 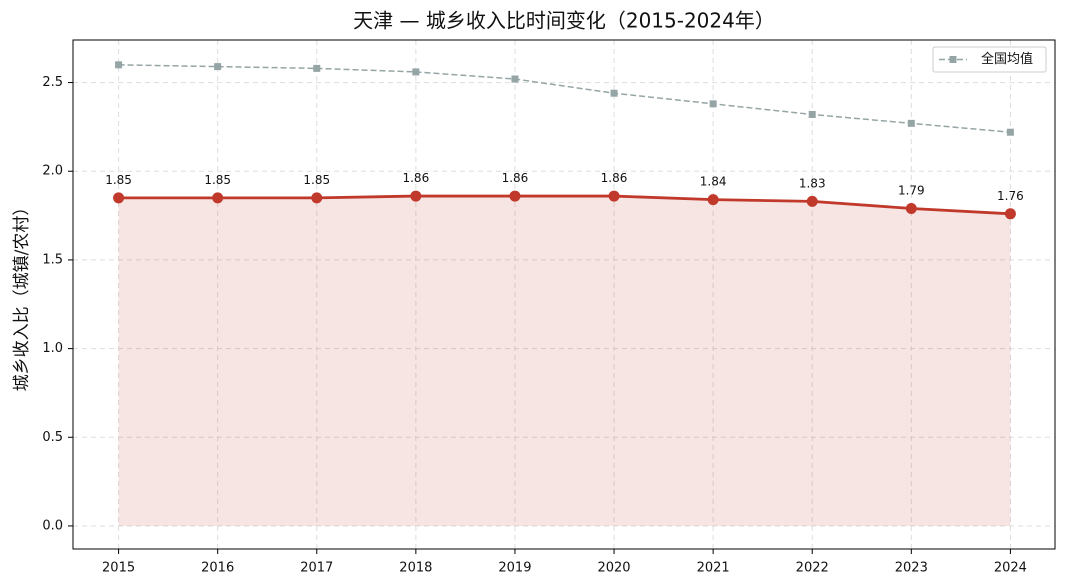 I want to click on data-label: 1.76, so click(x=1010, y=196).